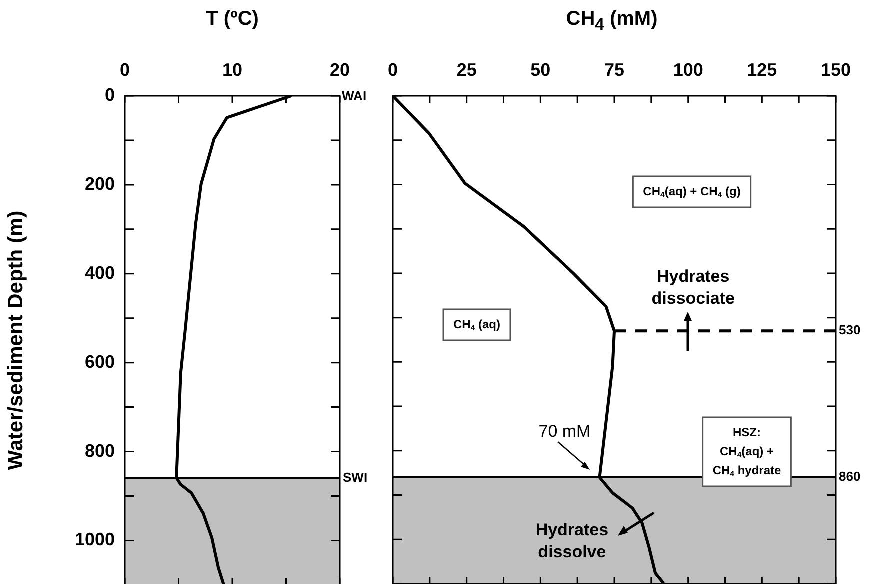 This screenshot has width=874, height=584. What do you see at coordinates (354, 96) in the screenshot?
I see `text: WAI` at bounding box center [354, 96].